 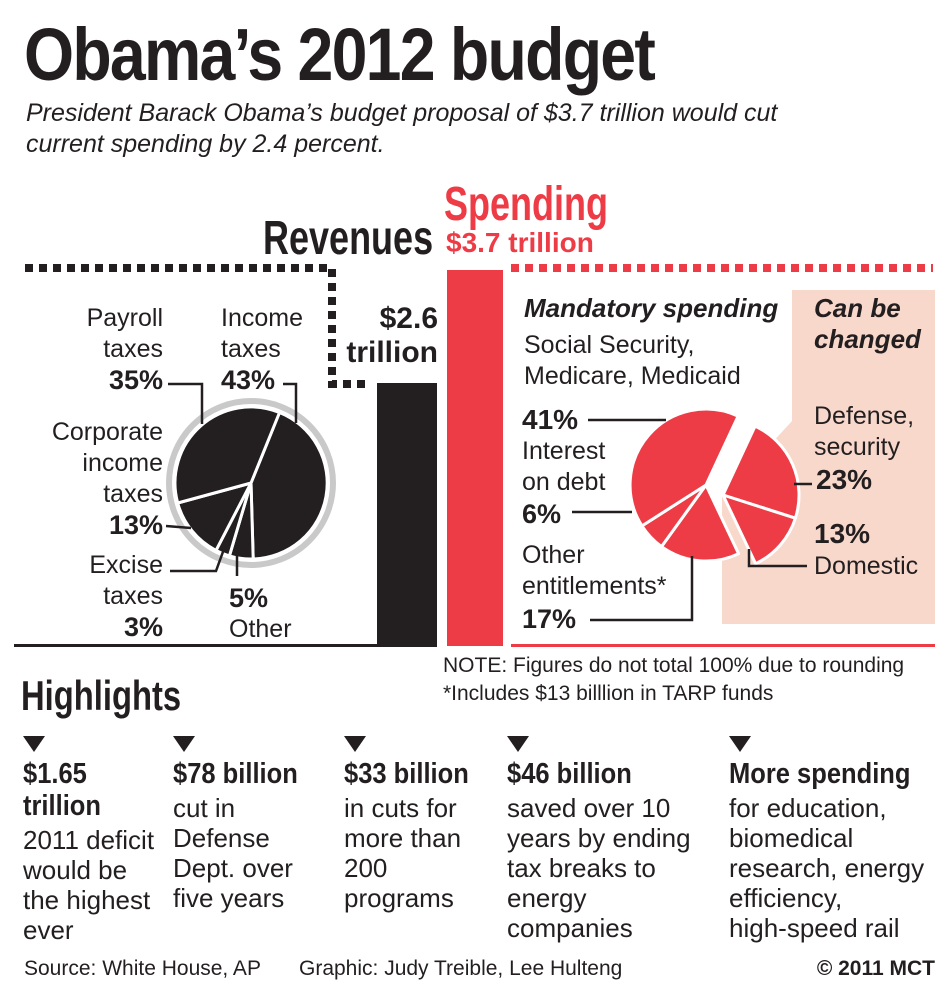 I want to click on source-credit: Source: White House, AP, so click(x=142, y=968).